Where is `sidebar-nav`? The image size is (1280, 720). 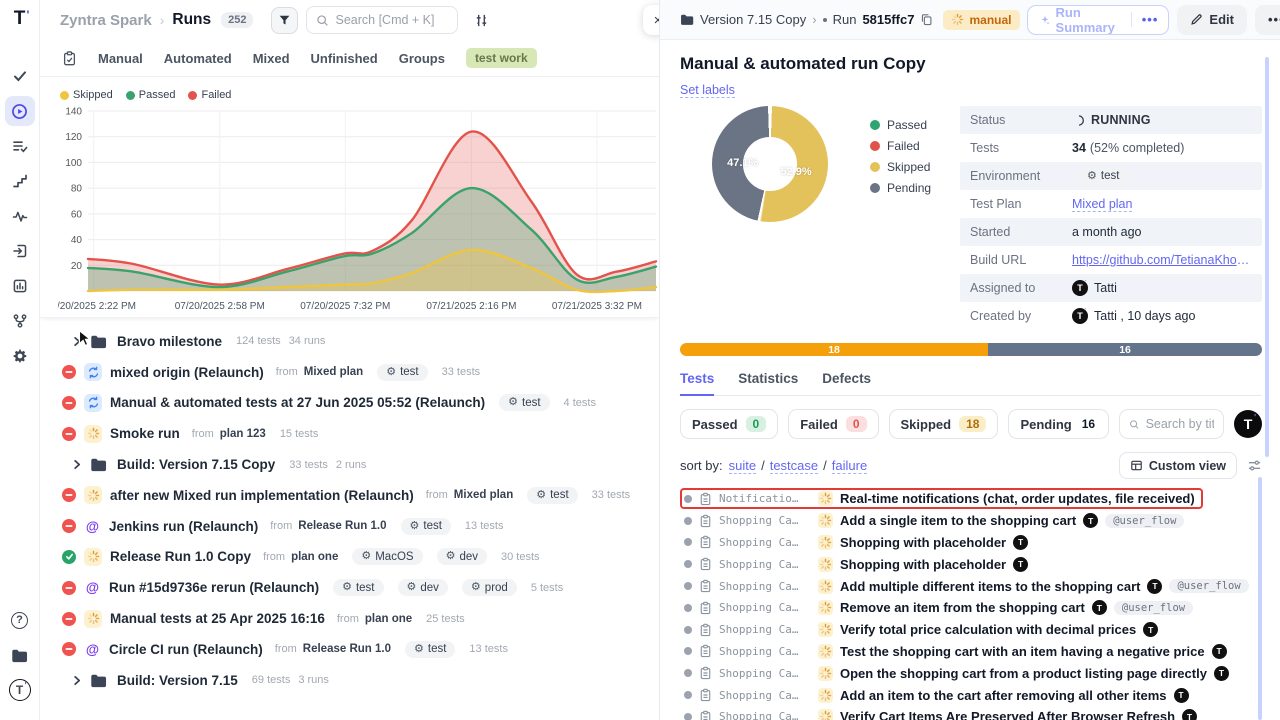
sidebar-nav is located at coordinates (19, 216).